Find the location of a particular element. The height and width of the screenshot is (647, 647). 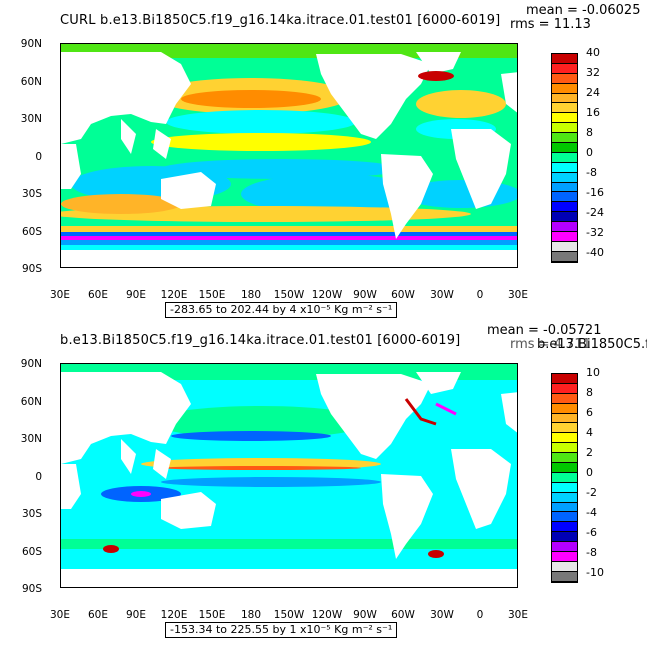

colorbar-label: 16 is located at coordinates (593, 112).